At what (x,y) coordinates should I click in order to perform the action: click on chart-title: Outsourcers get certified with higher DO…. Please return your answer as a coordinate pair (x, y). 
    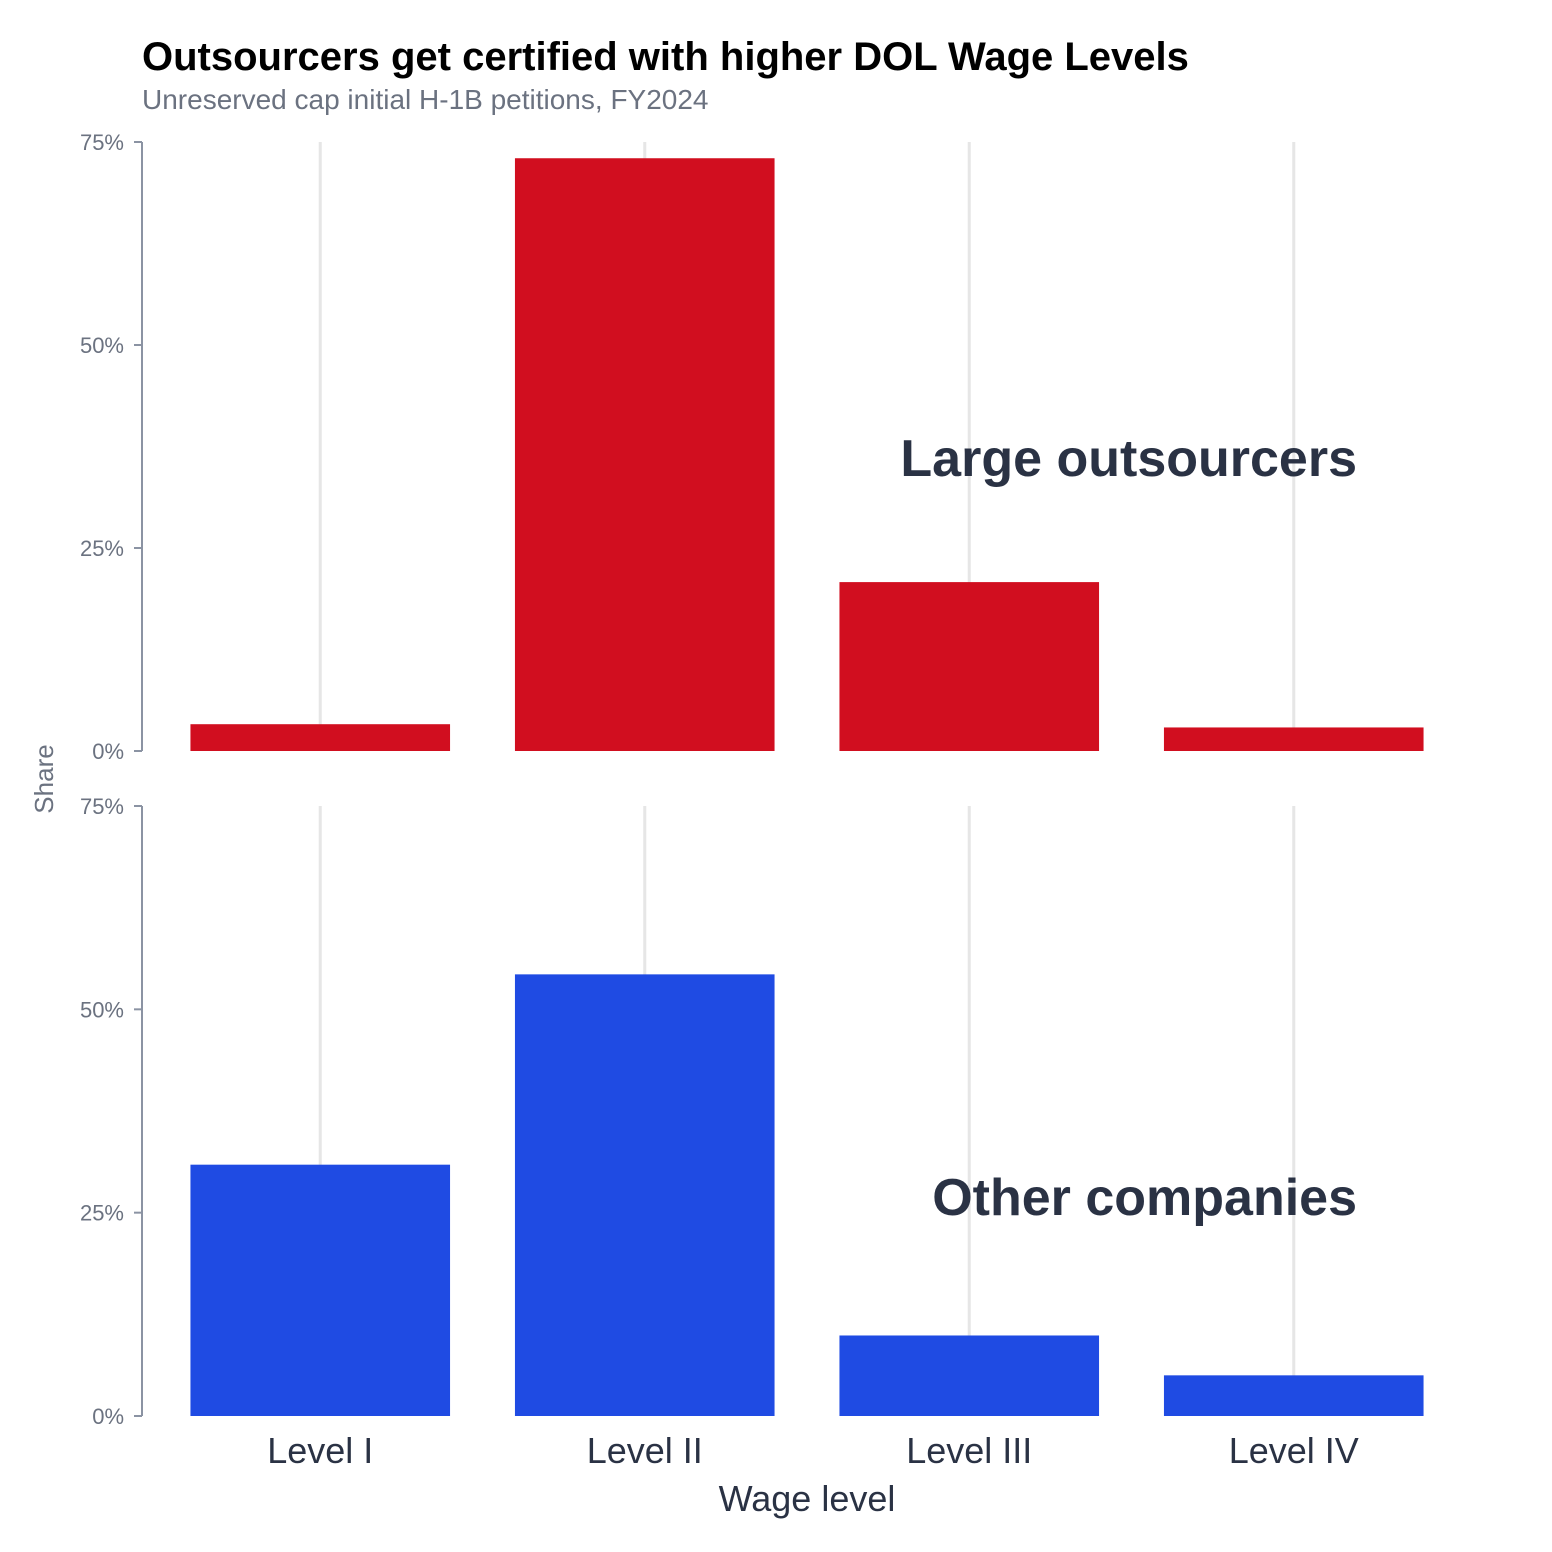
    Looking at the image, I should click on (665, 57).